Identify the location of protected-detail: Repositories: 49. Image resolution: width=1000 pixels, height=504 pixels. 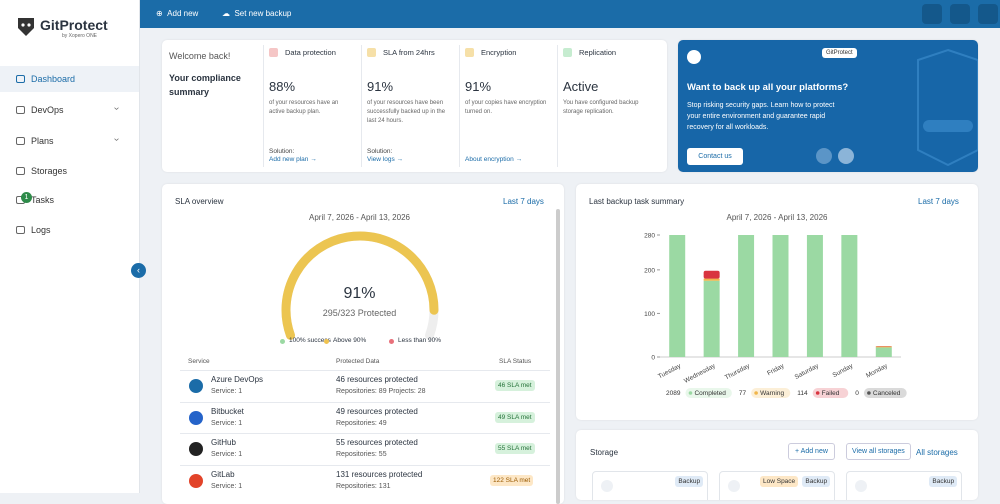
(361, 423).